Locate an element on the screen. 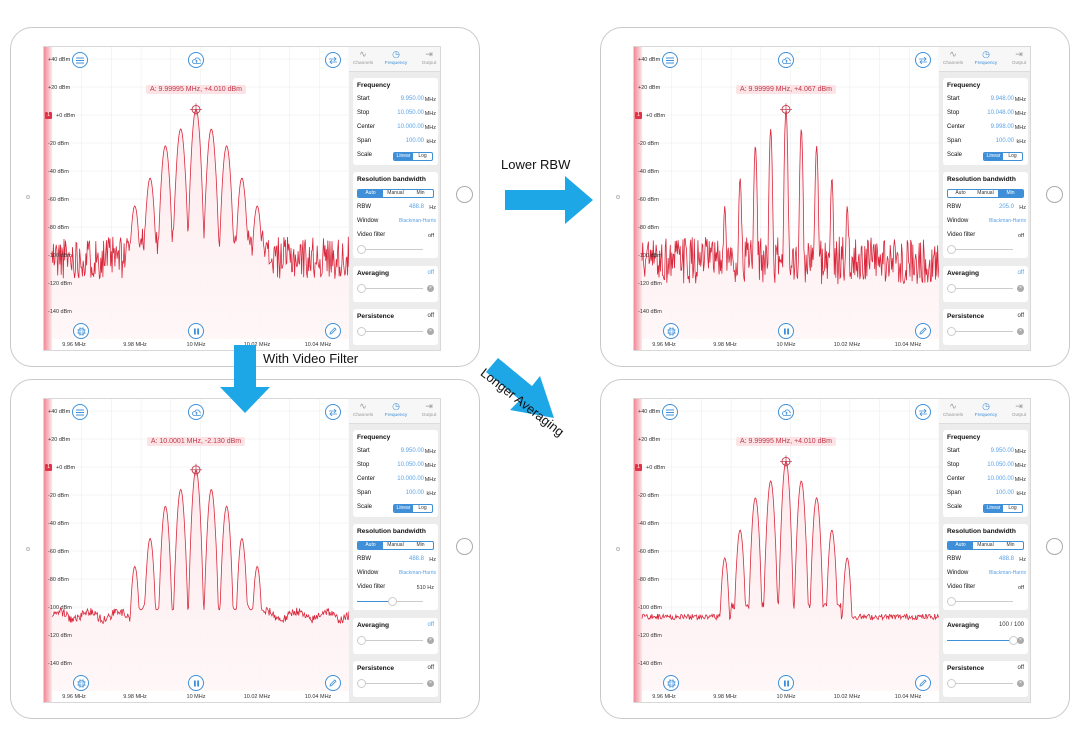  center-value: 9.998.00 is located at coordinates (1002, 127).